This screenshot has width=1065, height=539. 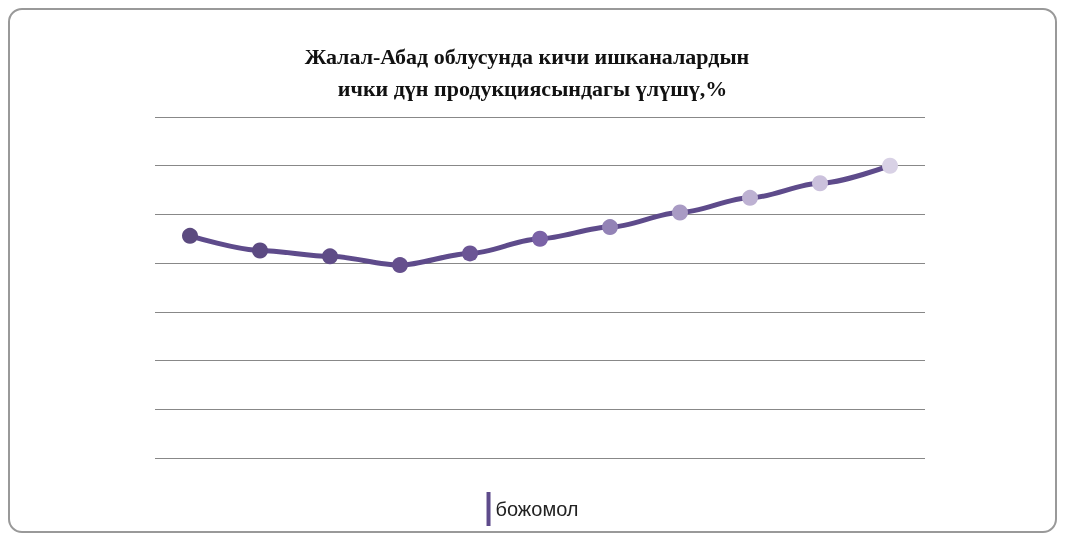 What do you see at coordinates (532, 72) in the screenshot?
I see `chart-title: Жалал-Абад облусунда кичи ишканалардын ички дүн продукциясындагы үлүшү,%` at bounding box center [532, 72].